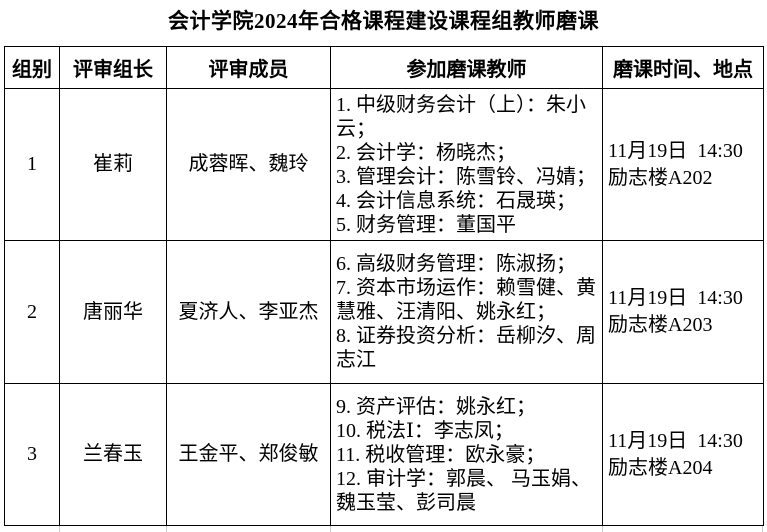 The width and height of the screenshot is (767, 532). Describe the element at coordinates (113, 164) in the screenshot. I see `leader-cell: 崔莉` at that location.